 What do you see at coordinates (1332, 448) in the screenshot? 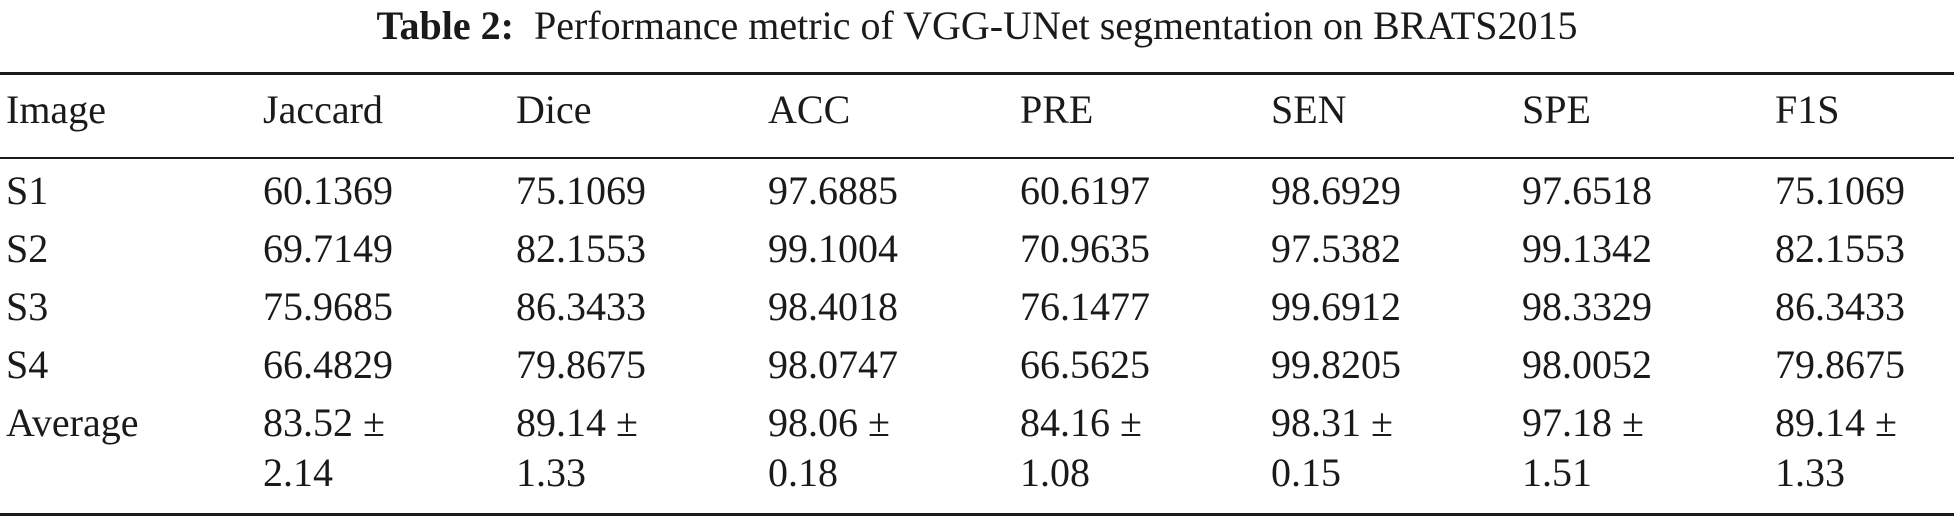
I see `average-sen: 98.31 ± 0.15` at bounding box center [1332, 448].